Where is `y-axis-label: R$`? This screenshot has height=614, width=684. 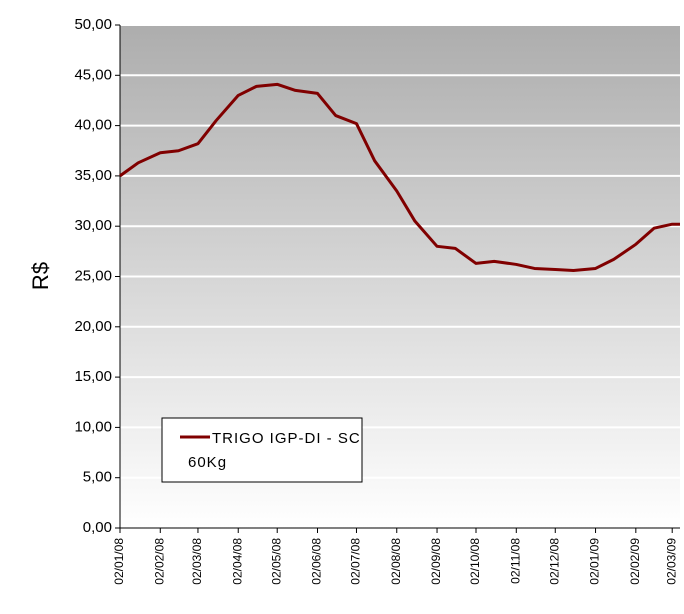
y-axis-label: R$ is located at coordinates (40, 276).